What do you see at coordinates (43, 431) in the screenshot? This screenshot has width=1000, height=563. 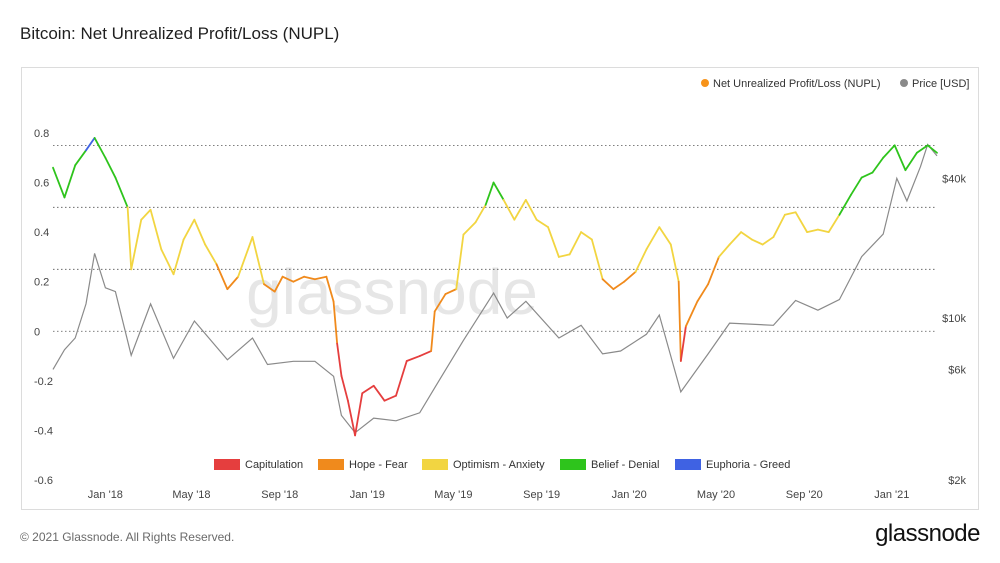 I see `y-left-tick-label: -0.4` at bounding box center [43, 431].